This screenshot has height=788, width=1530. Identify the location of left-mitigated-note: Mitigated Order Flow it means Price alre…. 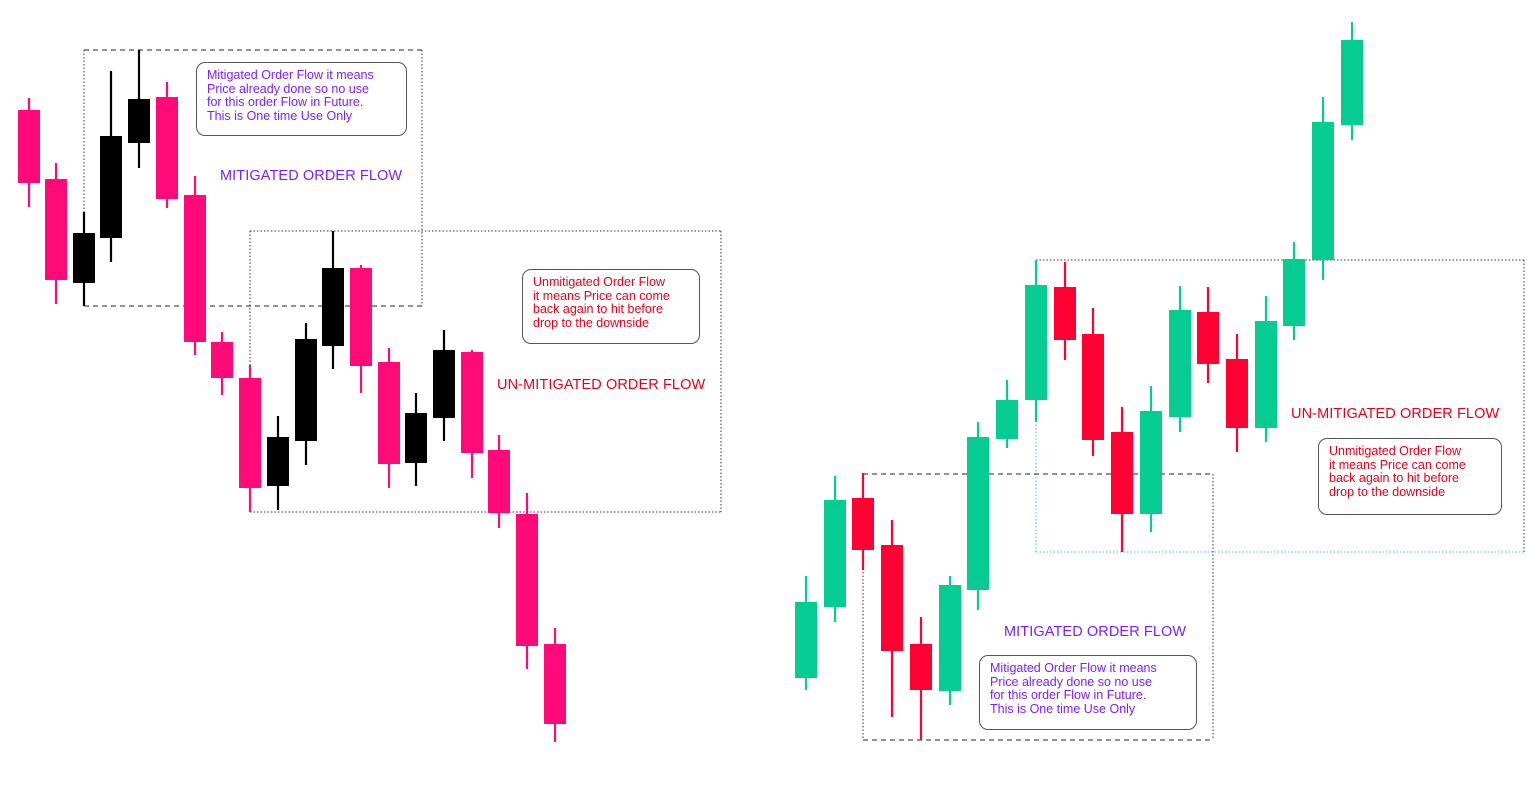
(301, 99).